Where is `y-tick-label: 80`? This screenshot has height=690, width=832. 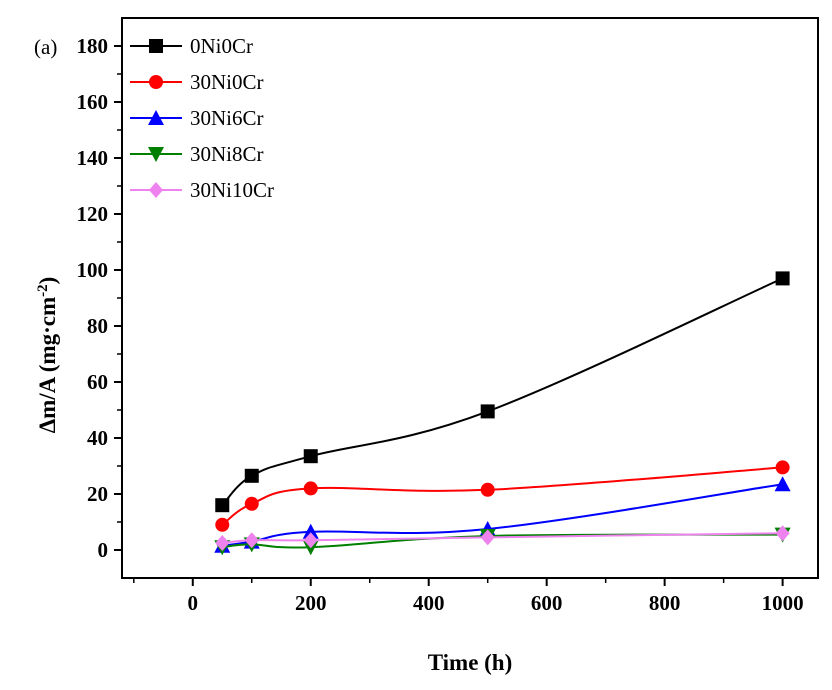 y-tick-label: 80 is located at coordinates (97, 326).